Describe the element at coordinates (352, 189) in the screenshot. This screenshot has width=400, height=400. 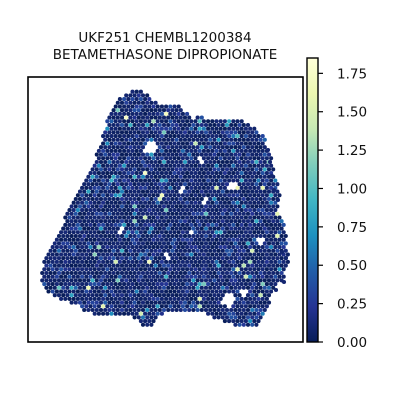
I see `colorbar-tick-label: 1.00` at that location.